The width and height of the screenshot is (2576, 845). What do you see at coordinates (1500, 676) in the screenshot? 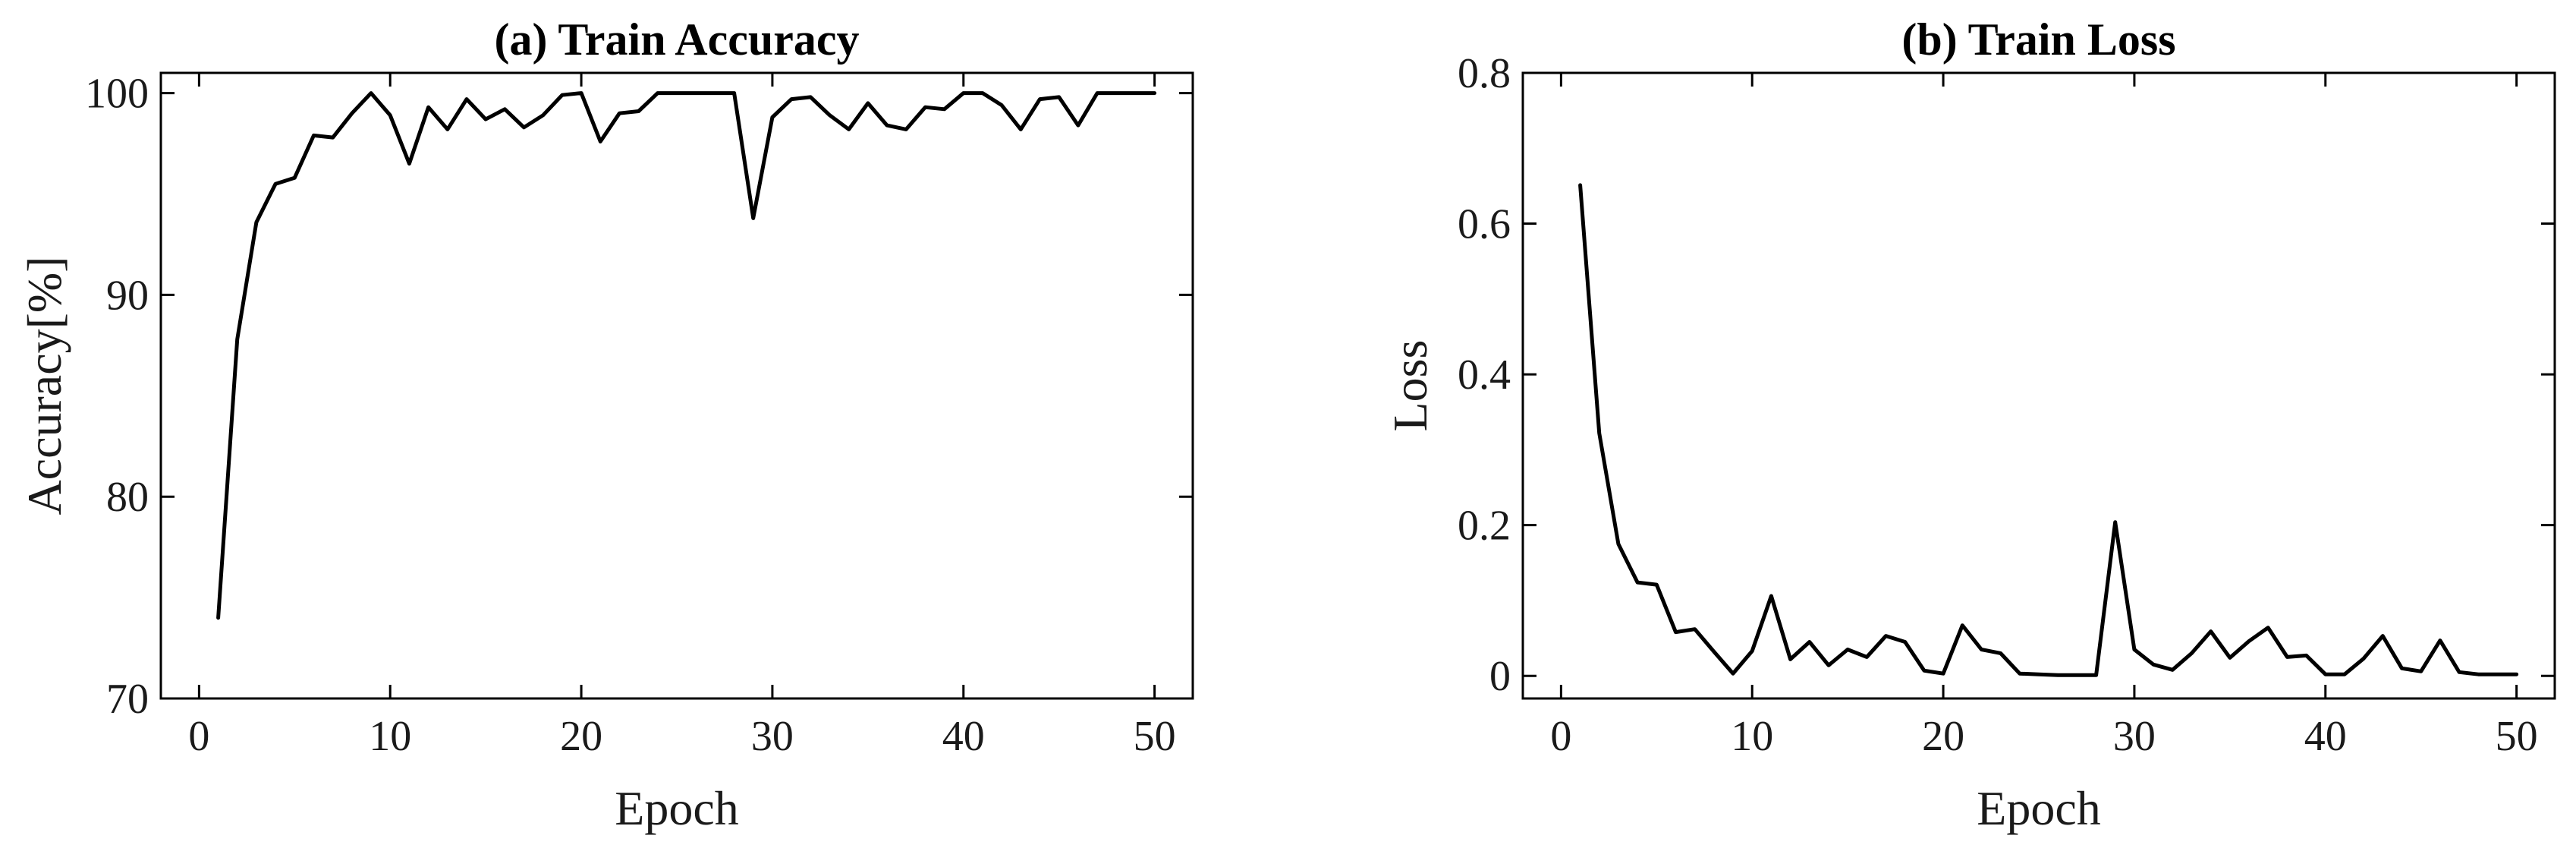
I see `y-tick-label: 0` at bounding box center [1500, 676].